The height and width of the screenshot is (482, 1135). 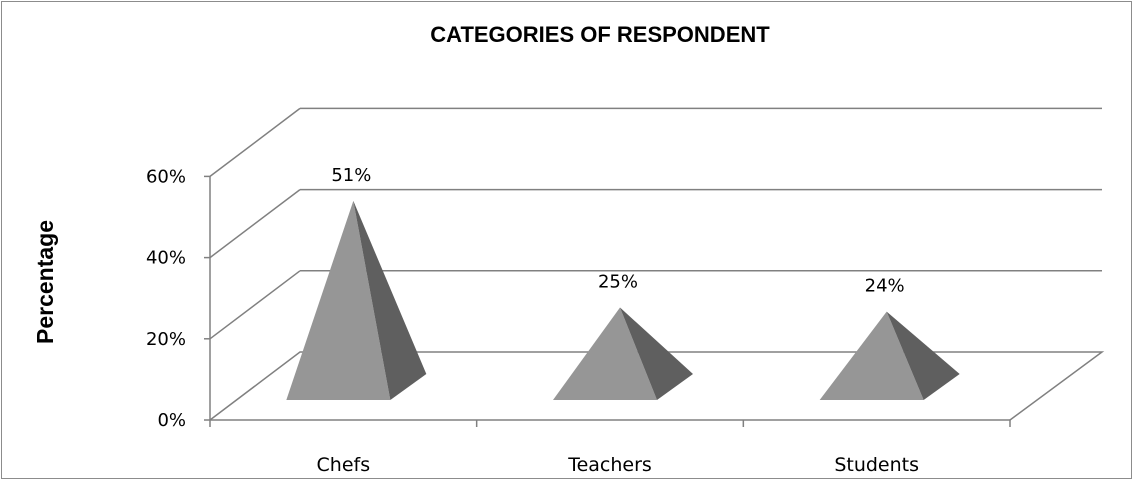 What do you see at coordinates (166, 176) in the screenshot?
I see `y-tick-label: 60%` at bounding box center [166, 176].